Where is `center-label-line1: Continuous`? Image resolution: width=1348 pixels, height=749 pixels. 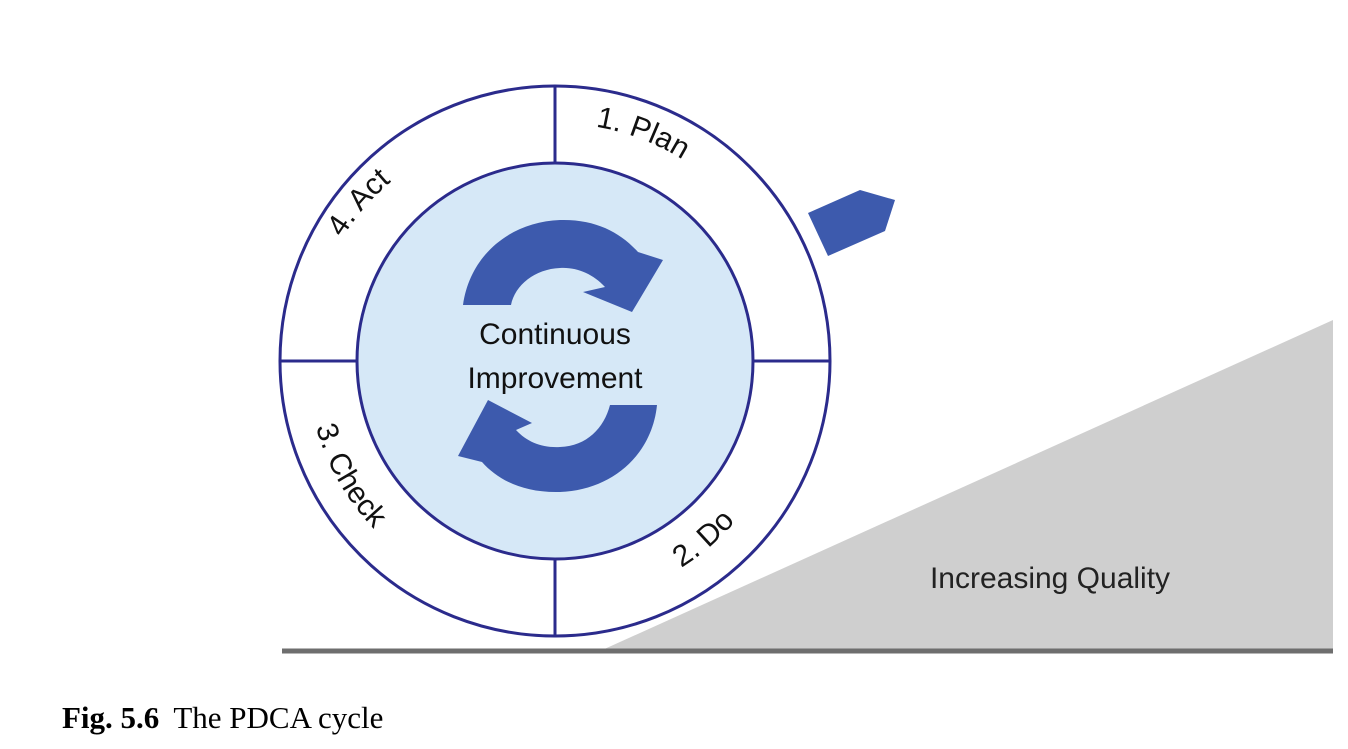
center-label-line1: Continuous is located at coordinates (555, 334).